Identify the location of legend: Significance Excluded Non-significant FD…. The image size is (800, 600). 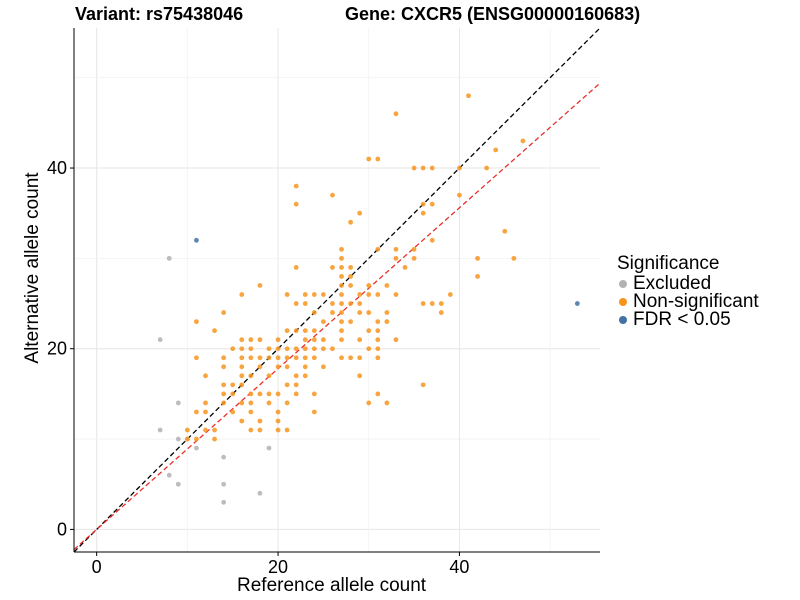
(688, 291).